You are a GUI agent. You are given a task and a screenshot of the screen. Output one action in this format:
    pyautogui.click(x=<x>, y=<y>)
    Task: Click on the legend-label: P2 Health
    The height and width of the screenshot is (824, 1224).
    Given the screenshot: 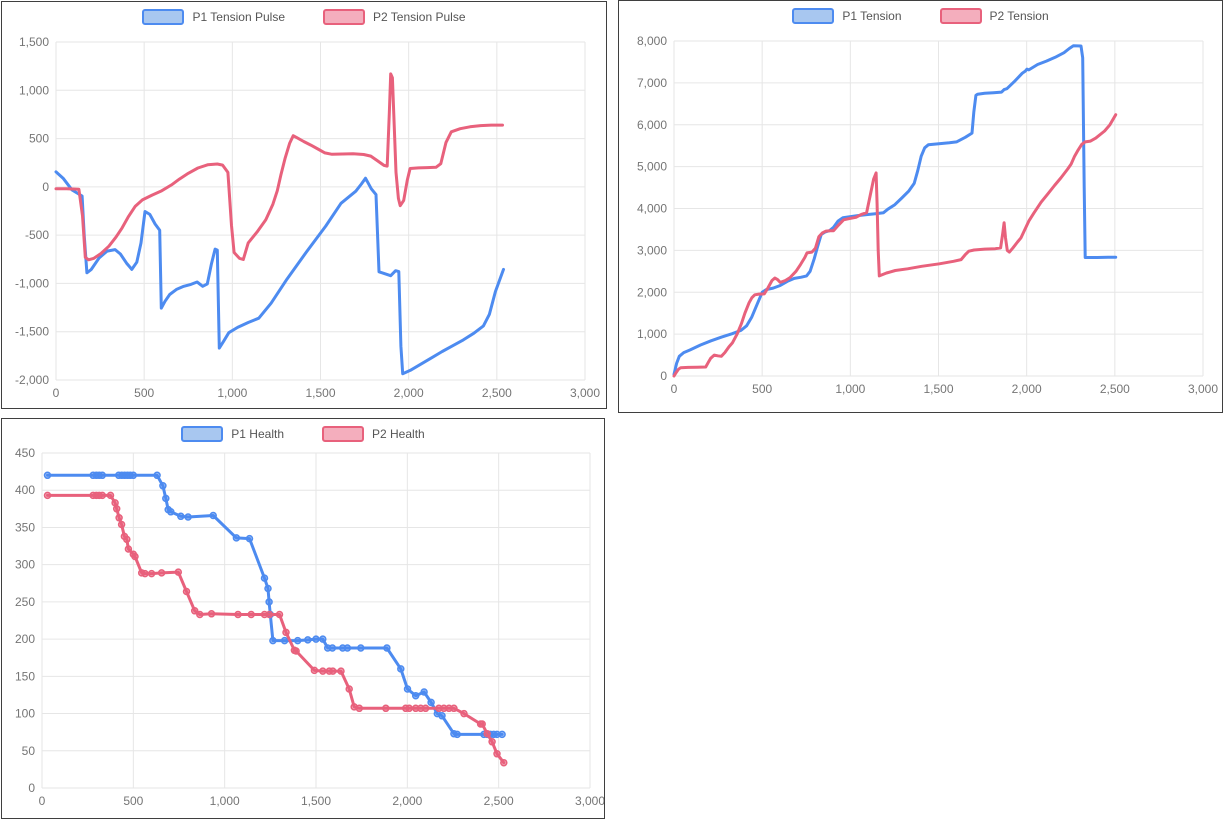 What is the action you would take?
    pyautogui.click(x=398, y=434)
    